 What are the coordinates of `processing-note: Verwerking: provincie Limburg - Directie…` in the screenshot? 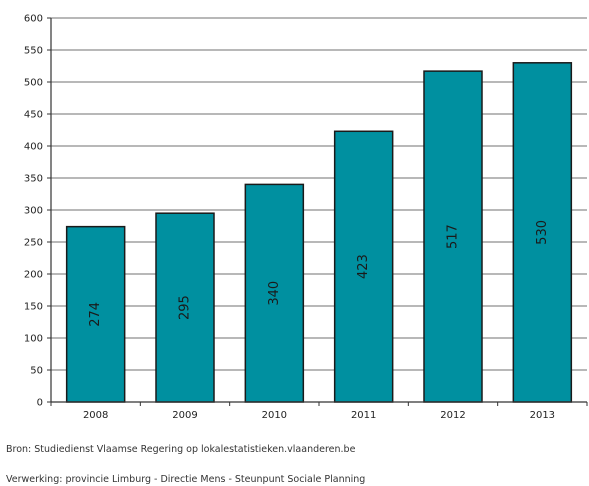 It's located at (186, 479).